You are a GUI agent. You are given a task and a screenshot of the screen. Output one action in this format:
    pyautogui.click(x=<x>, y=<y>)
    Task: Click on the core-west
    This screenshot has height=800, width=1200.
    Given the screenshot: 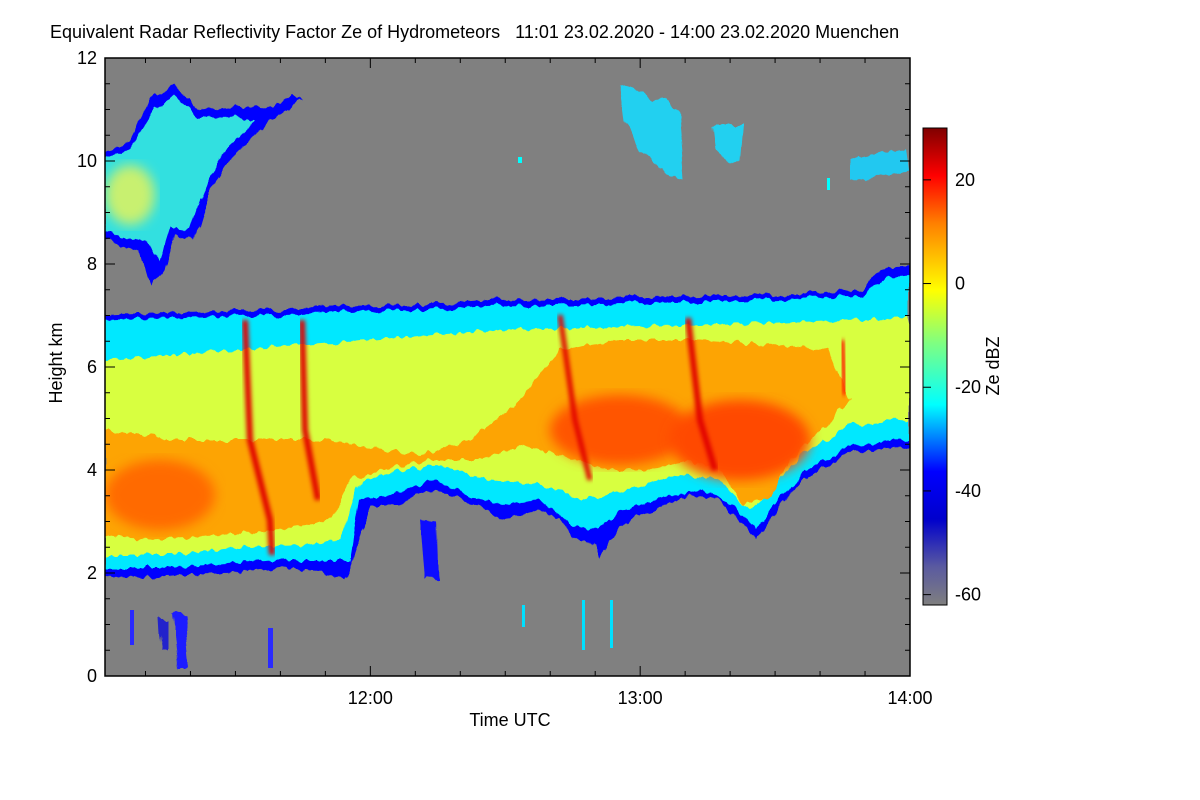 What is the action you would take?
    pyautogui.click(x=160, y=495)
    